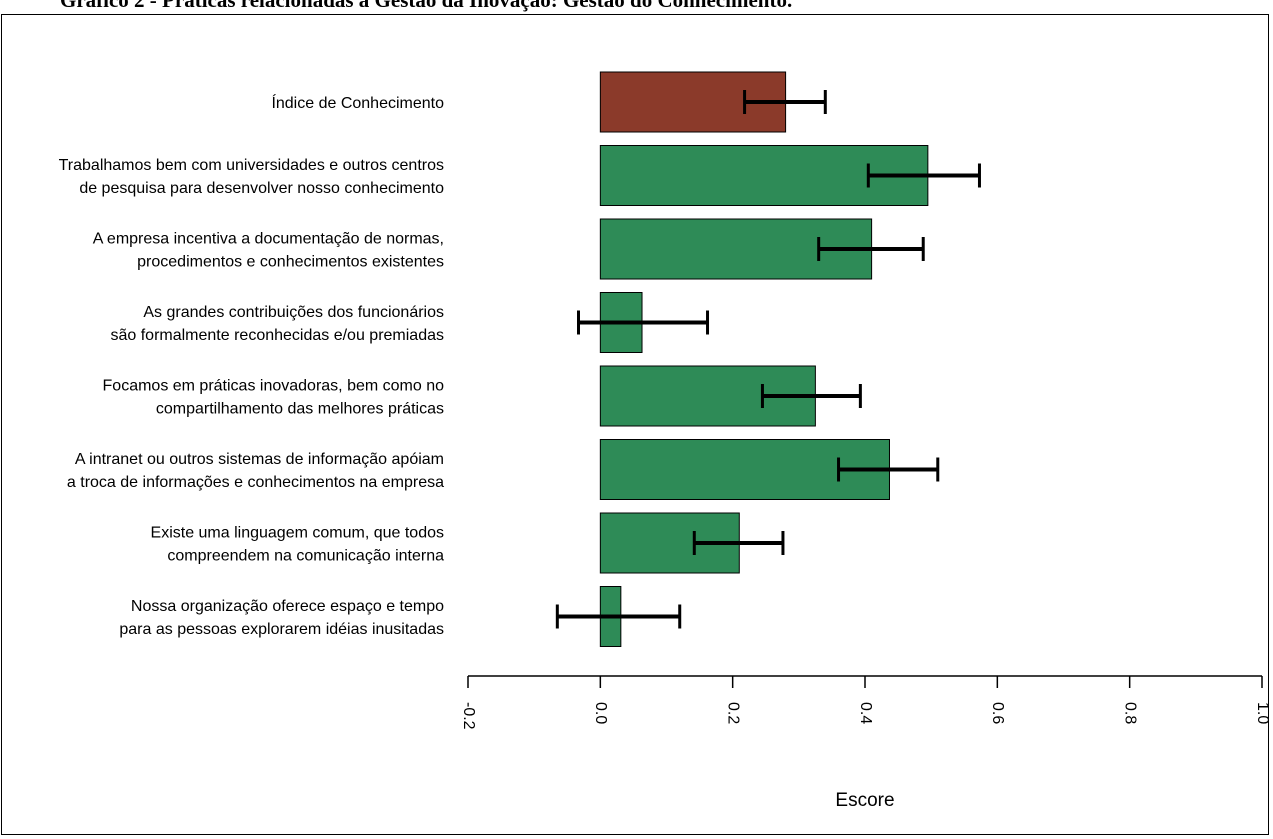 The width and height of the screenshot is (1273, 839). Describe the element at coordinates (864, 800) in the screenshot. I see `x-axis-title: Escore` at that location.